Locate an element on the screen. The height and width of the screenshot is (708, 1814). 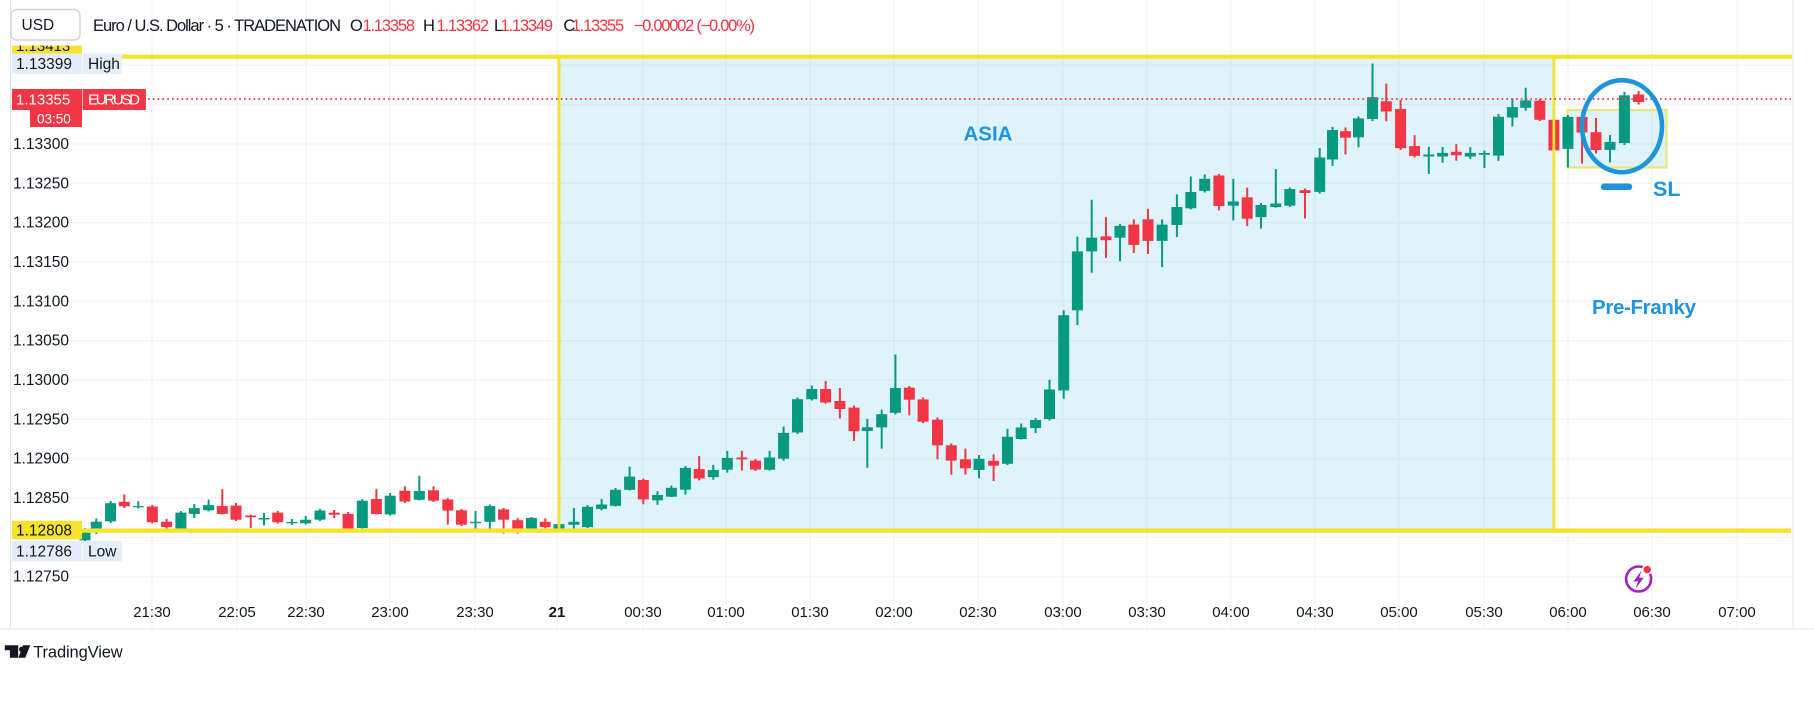
svg-text: Low is located at coordinates (102, 552).